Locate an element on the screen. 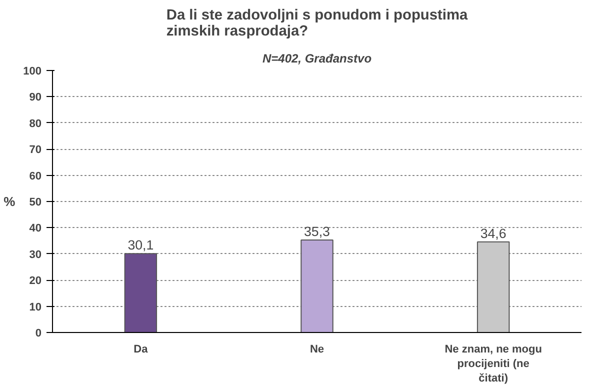  y-tick-label: 60 is located at coordinates (35, 176).